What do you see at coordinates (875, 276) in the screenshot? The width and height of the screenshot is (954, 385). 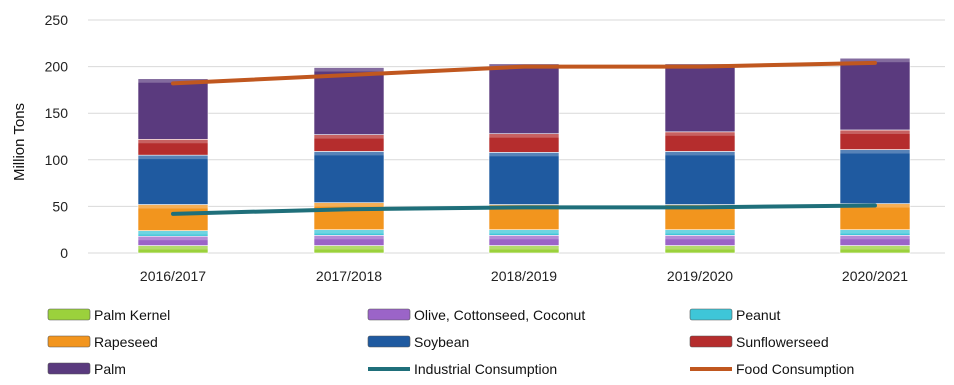 I see `x-tick-label: 2020/2021` at bounding box center [875, 276].